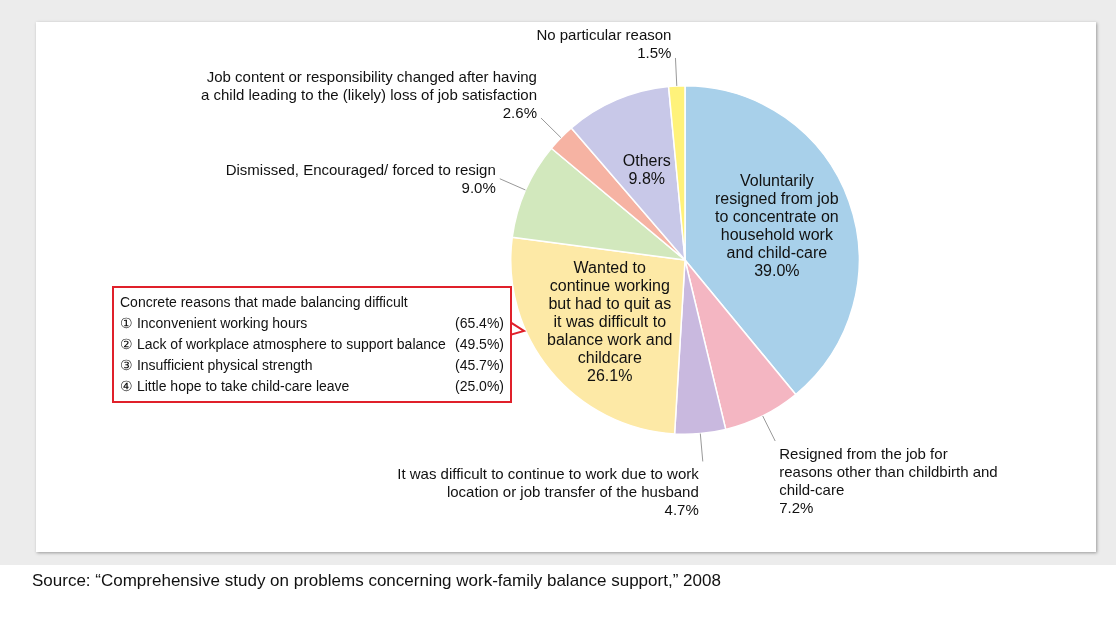 This screenshot has height=619, width=1116. Describe the element at coordinates (312, 386) in the screenshot. I see `text: ④ Little hope to take child-care leave (25.0%)` at that location.